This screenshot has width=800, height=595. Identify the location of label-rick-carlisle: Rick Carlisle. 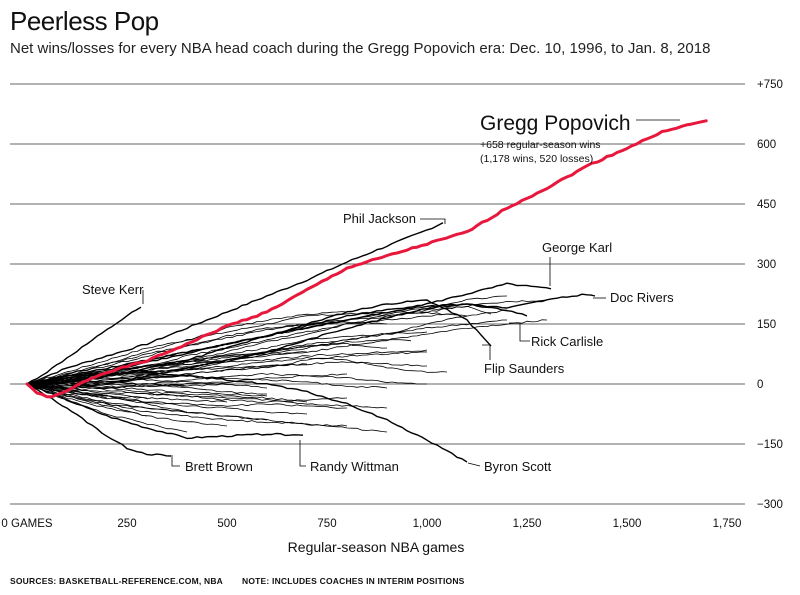
(567, 341).